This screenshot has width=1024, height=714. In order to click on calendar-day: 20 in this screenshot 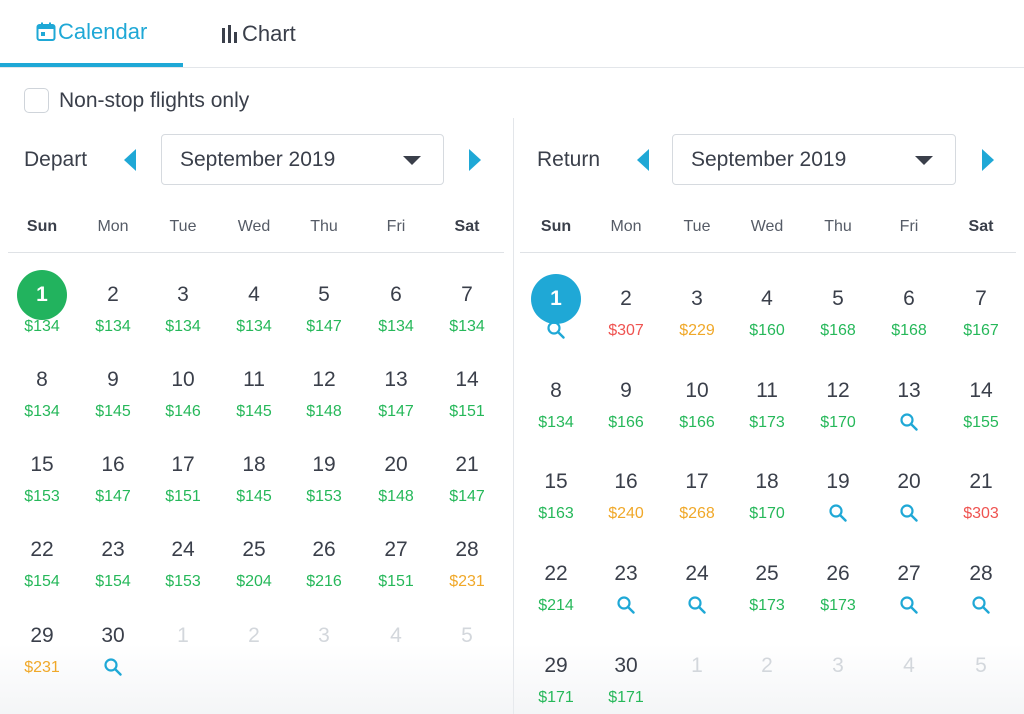, I will do `click(909, 496)`.